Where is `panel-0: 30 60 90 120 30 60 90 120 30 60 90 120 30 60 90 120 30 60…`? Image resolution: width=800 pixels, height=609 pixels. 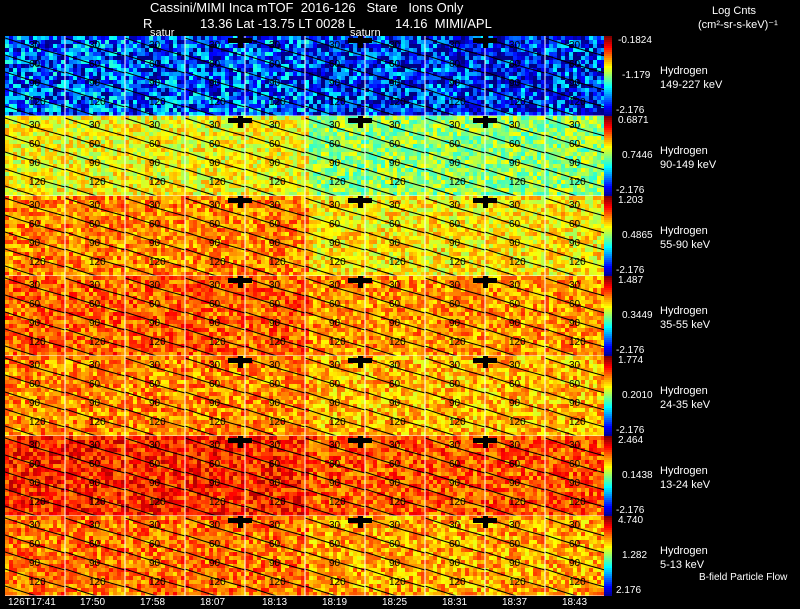
panel-0: 30 60 90 120 30 60 90 120 30 60 90 120 30 60 90 120 30 60… is located at coordinates (305, 80).